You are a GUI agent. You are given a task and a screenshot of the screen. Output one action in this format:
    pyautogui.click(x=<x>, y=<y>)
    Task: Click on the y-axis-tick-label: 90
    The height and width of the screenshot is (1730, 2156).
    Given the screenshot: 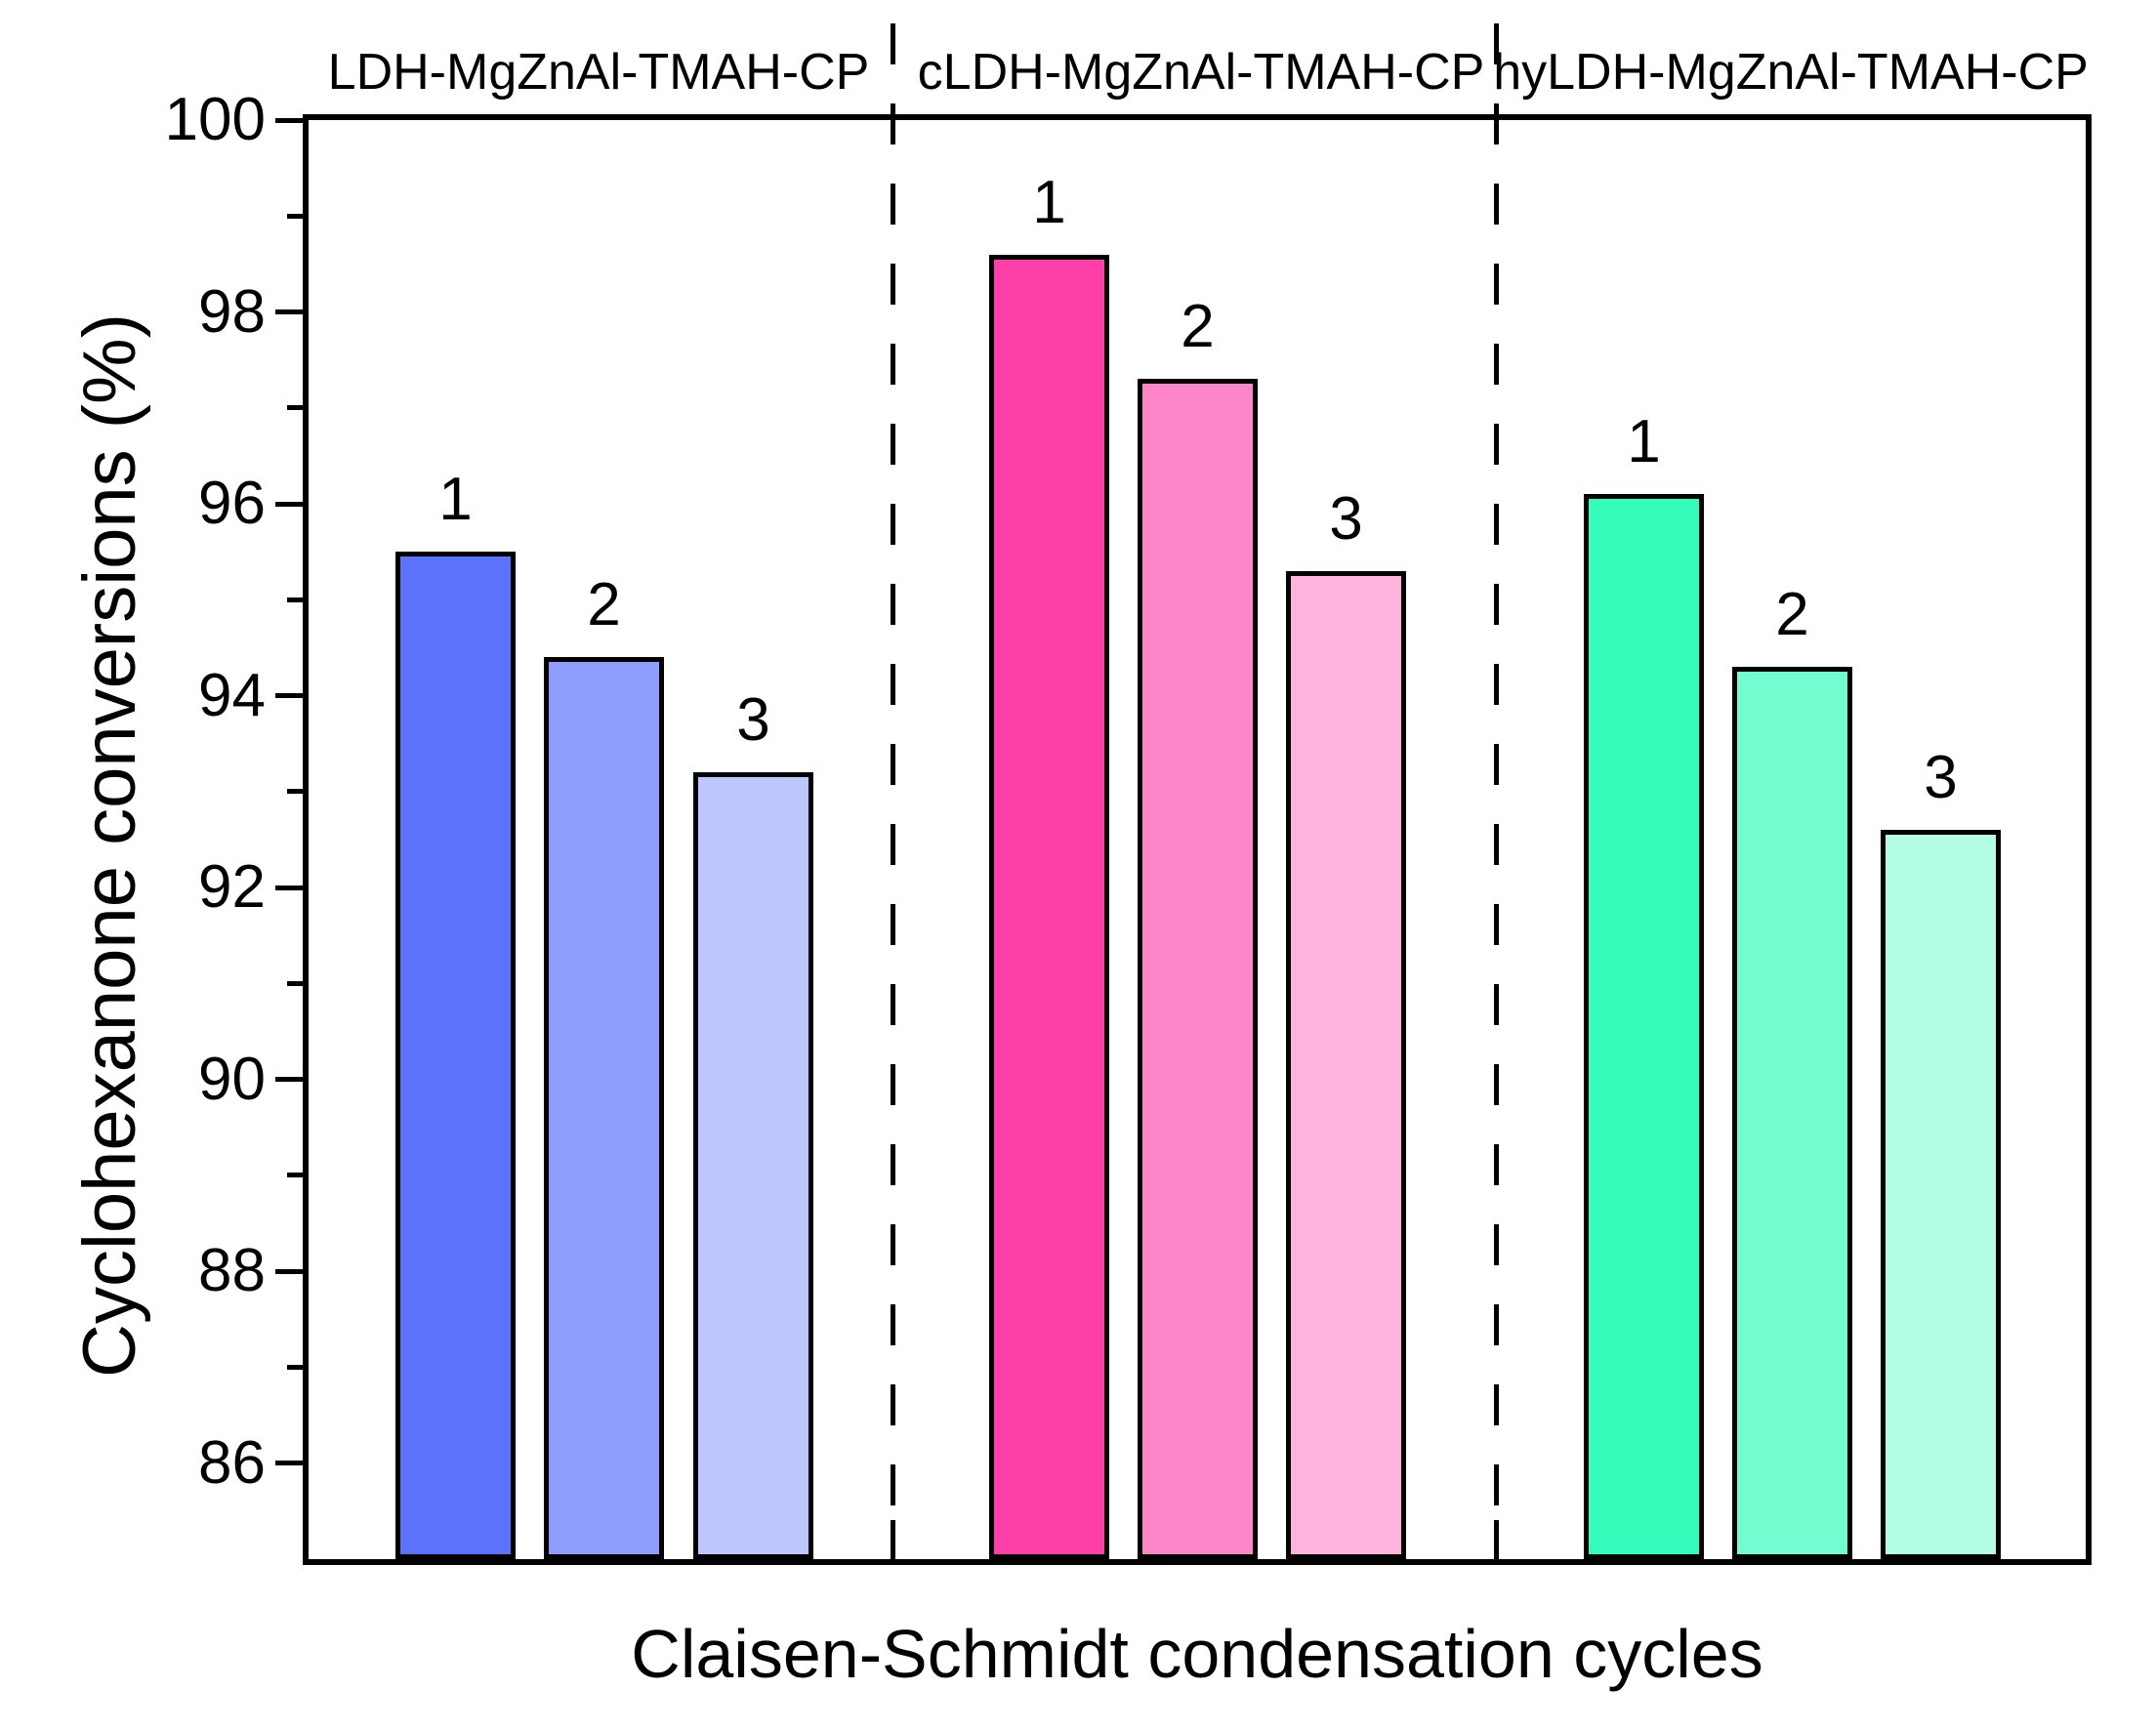 What is the action you would take?
    pyautogui.click(x=232, y=1079)
    